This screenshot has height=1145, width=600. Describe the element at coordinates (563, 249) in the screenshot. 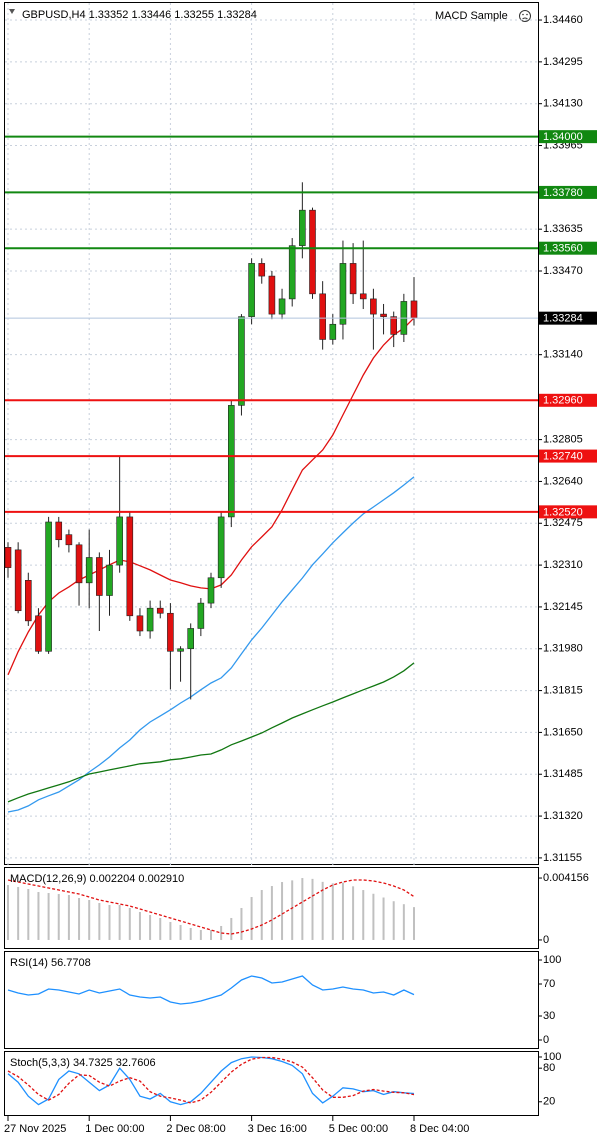

I see `level-label: 1.33560` at that location.